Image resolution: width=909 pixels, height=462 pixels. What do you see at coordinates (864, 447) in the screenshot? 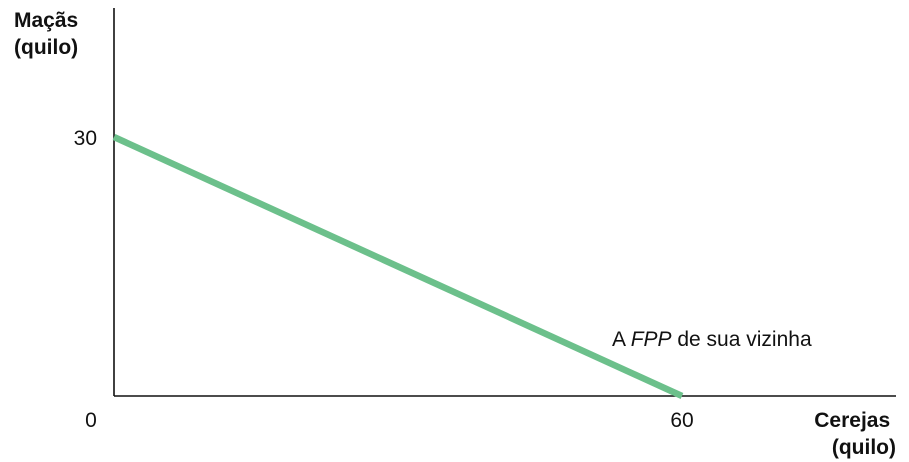
I see `x-axis-title-line-2: (quilo)` at bounding box center [864, 447].